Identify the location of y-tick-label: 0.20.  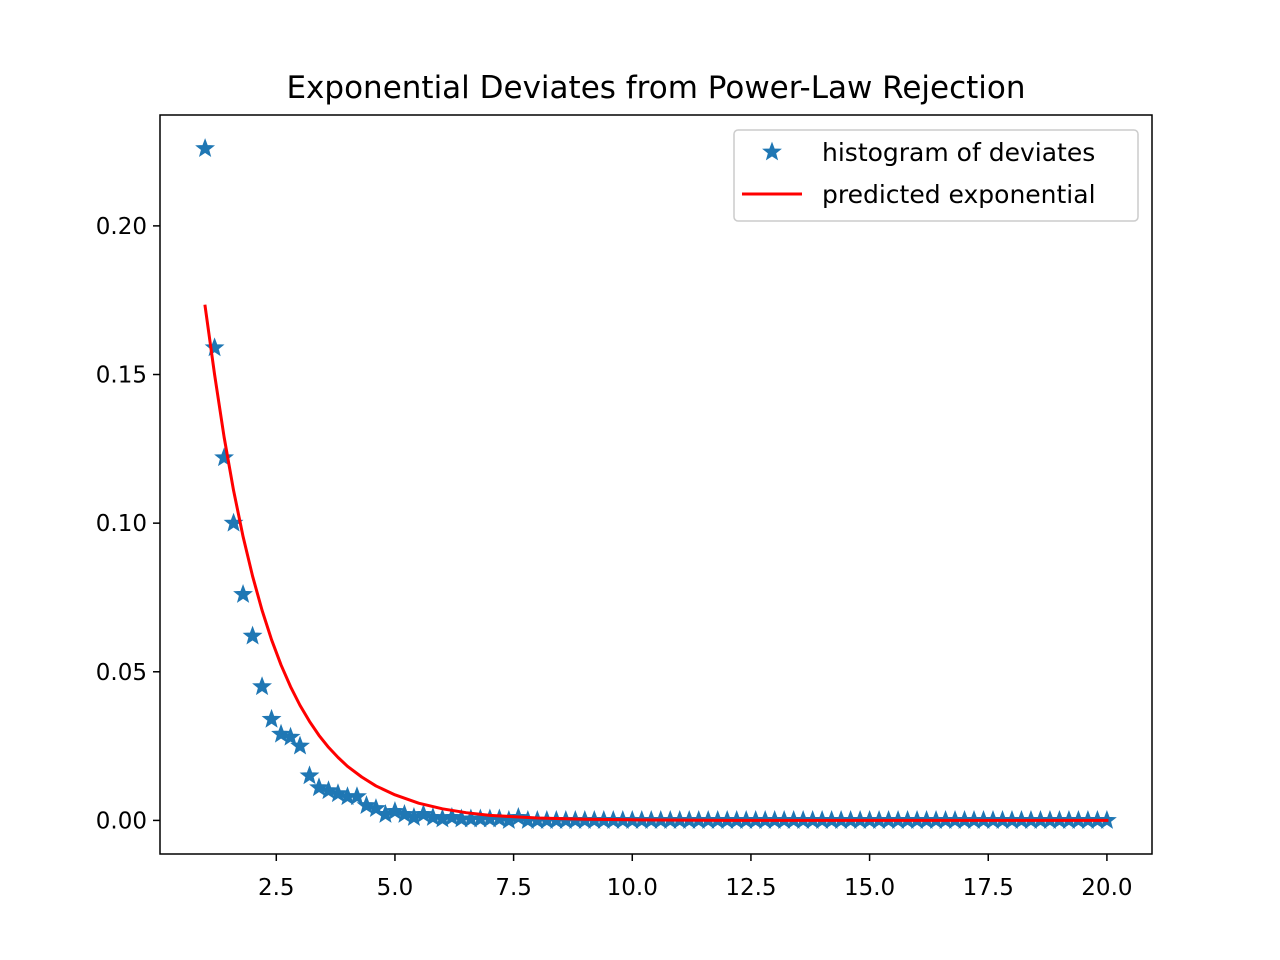
(121, 227).